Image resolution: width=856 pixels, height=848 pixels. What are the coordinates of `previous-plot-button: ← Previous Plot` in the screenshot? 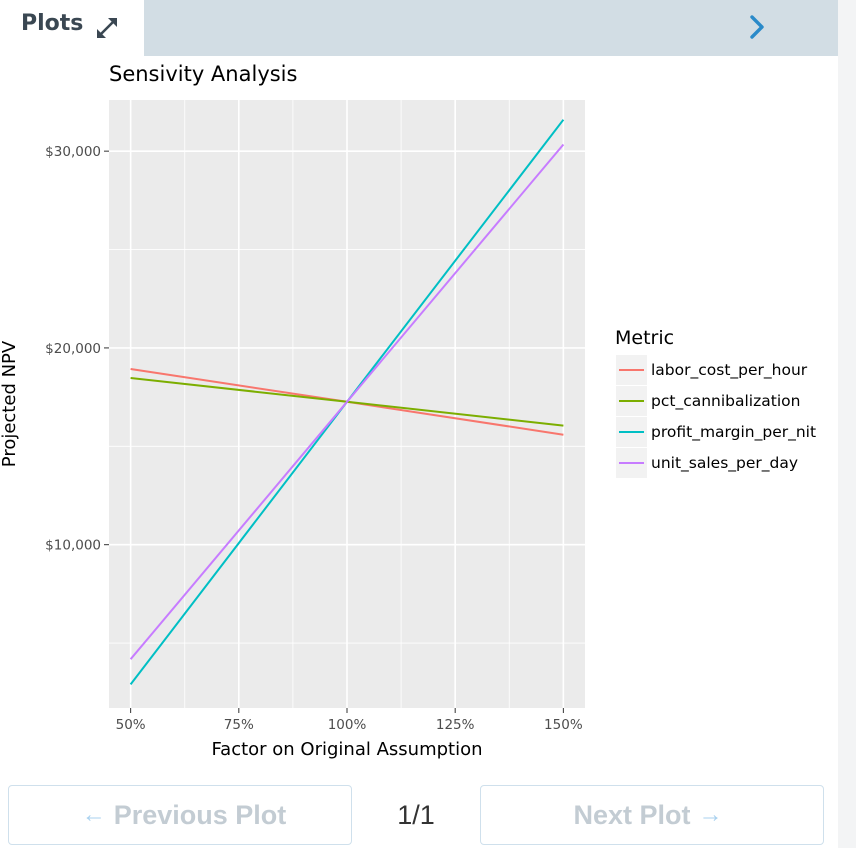 It's located at (180, 815).